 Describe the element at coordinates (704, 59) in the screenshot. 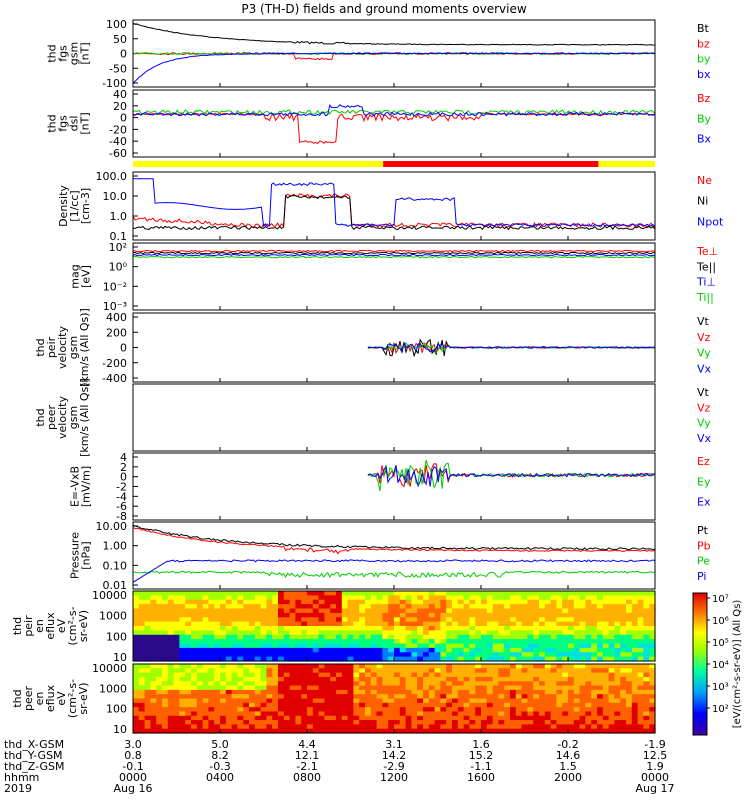

I see `legend-by: by` at that location.